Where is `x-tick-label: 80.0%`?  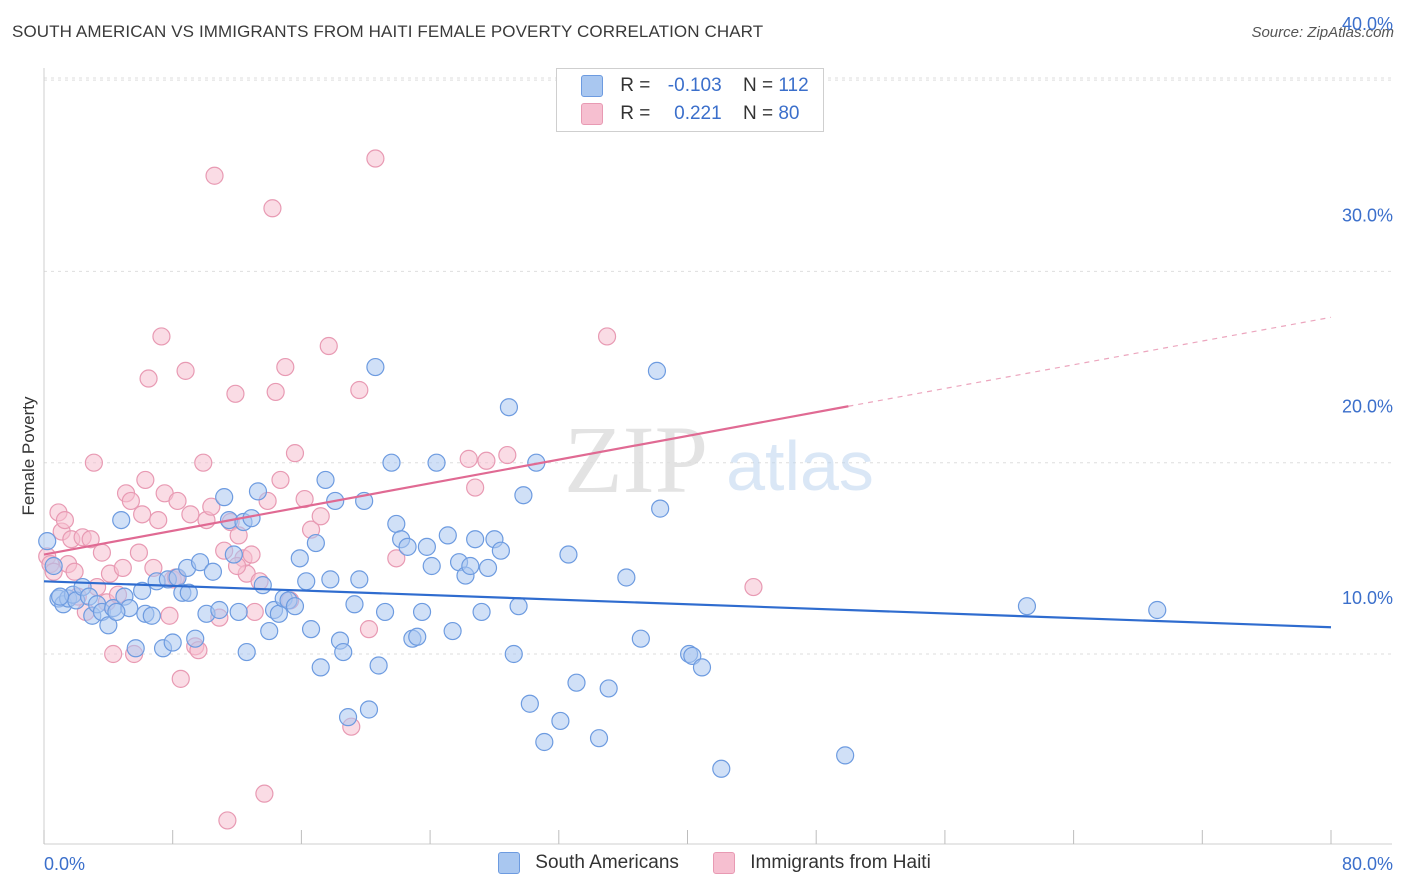
x-tick-label: 80.0% is located at coordinates (1367, 864).